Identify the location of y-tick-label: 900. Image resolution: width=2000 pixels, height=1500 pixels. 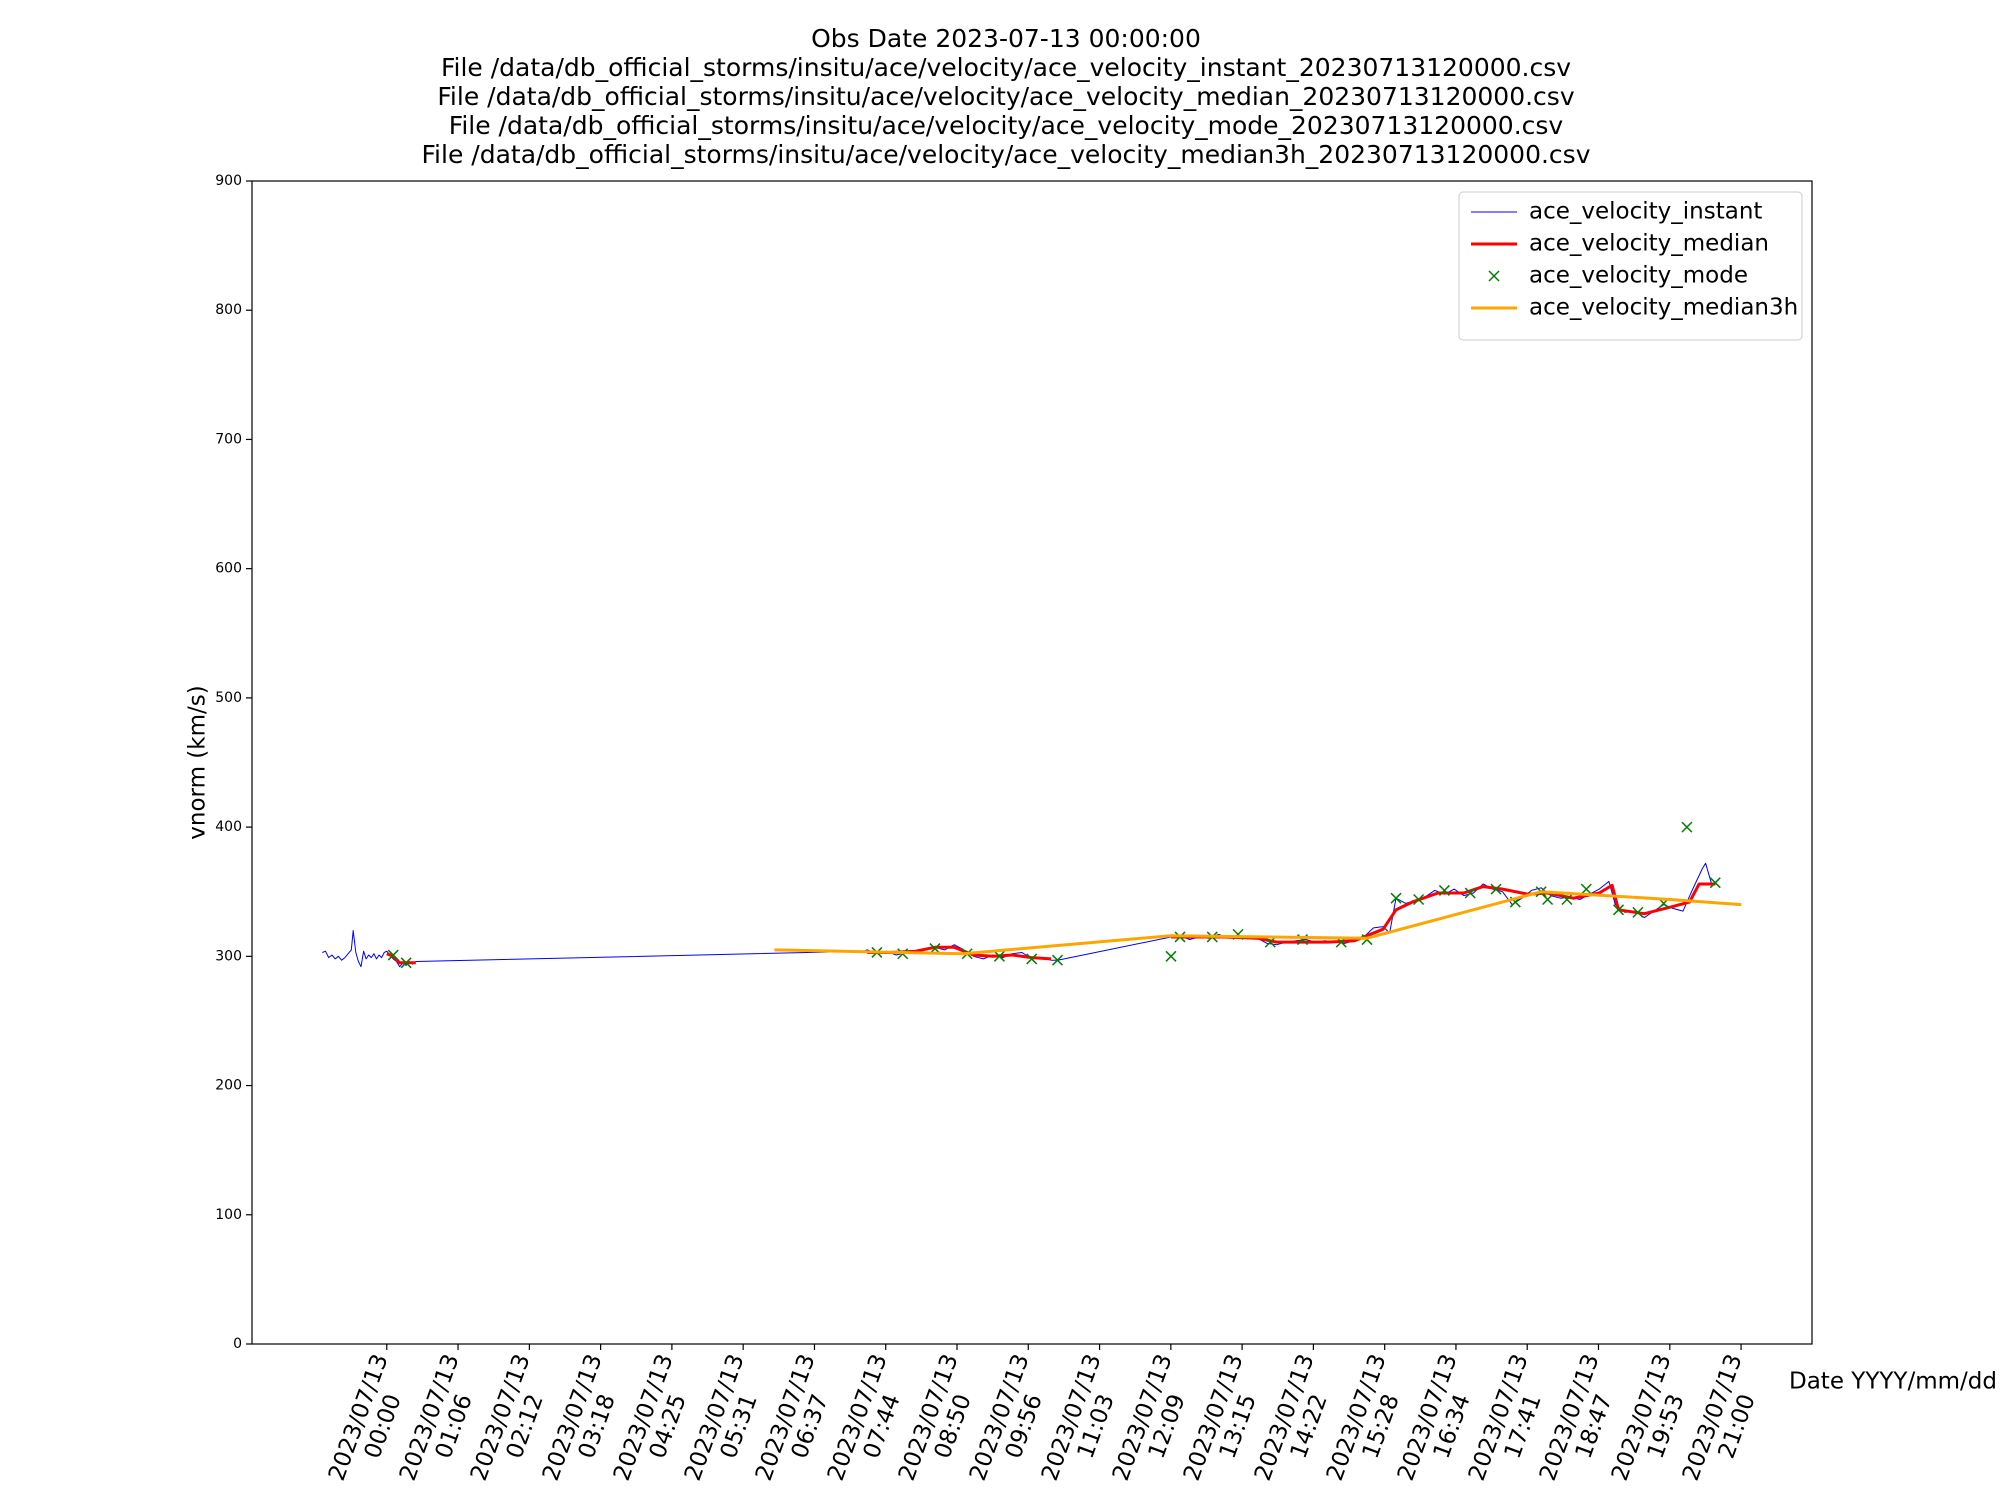
(228, 181).